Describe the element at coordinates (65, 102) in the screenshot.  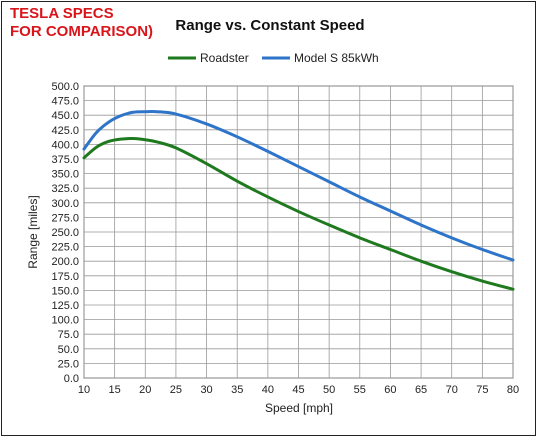
I see `y-tick-label: 475.0` at that location.